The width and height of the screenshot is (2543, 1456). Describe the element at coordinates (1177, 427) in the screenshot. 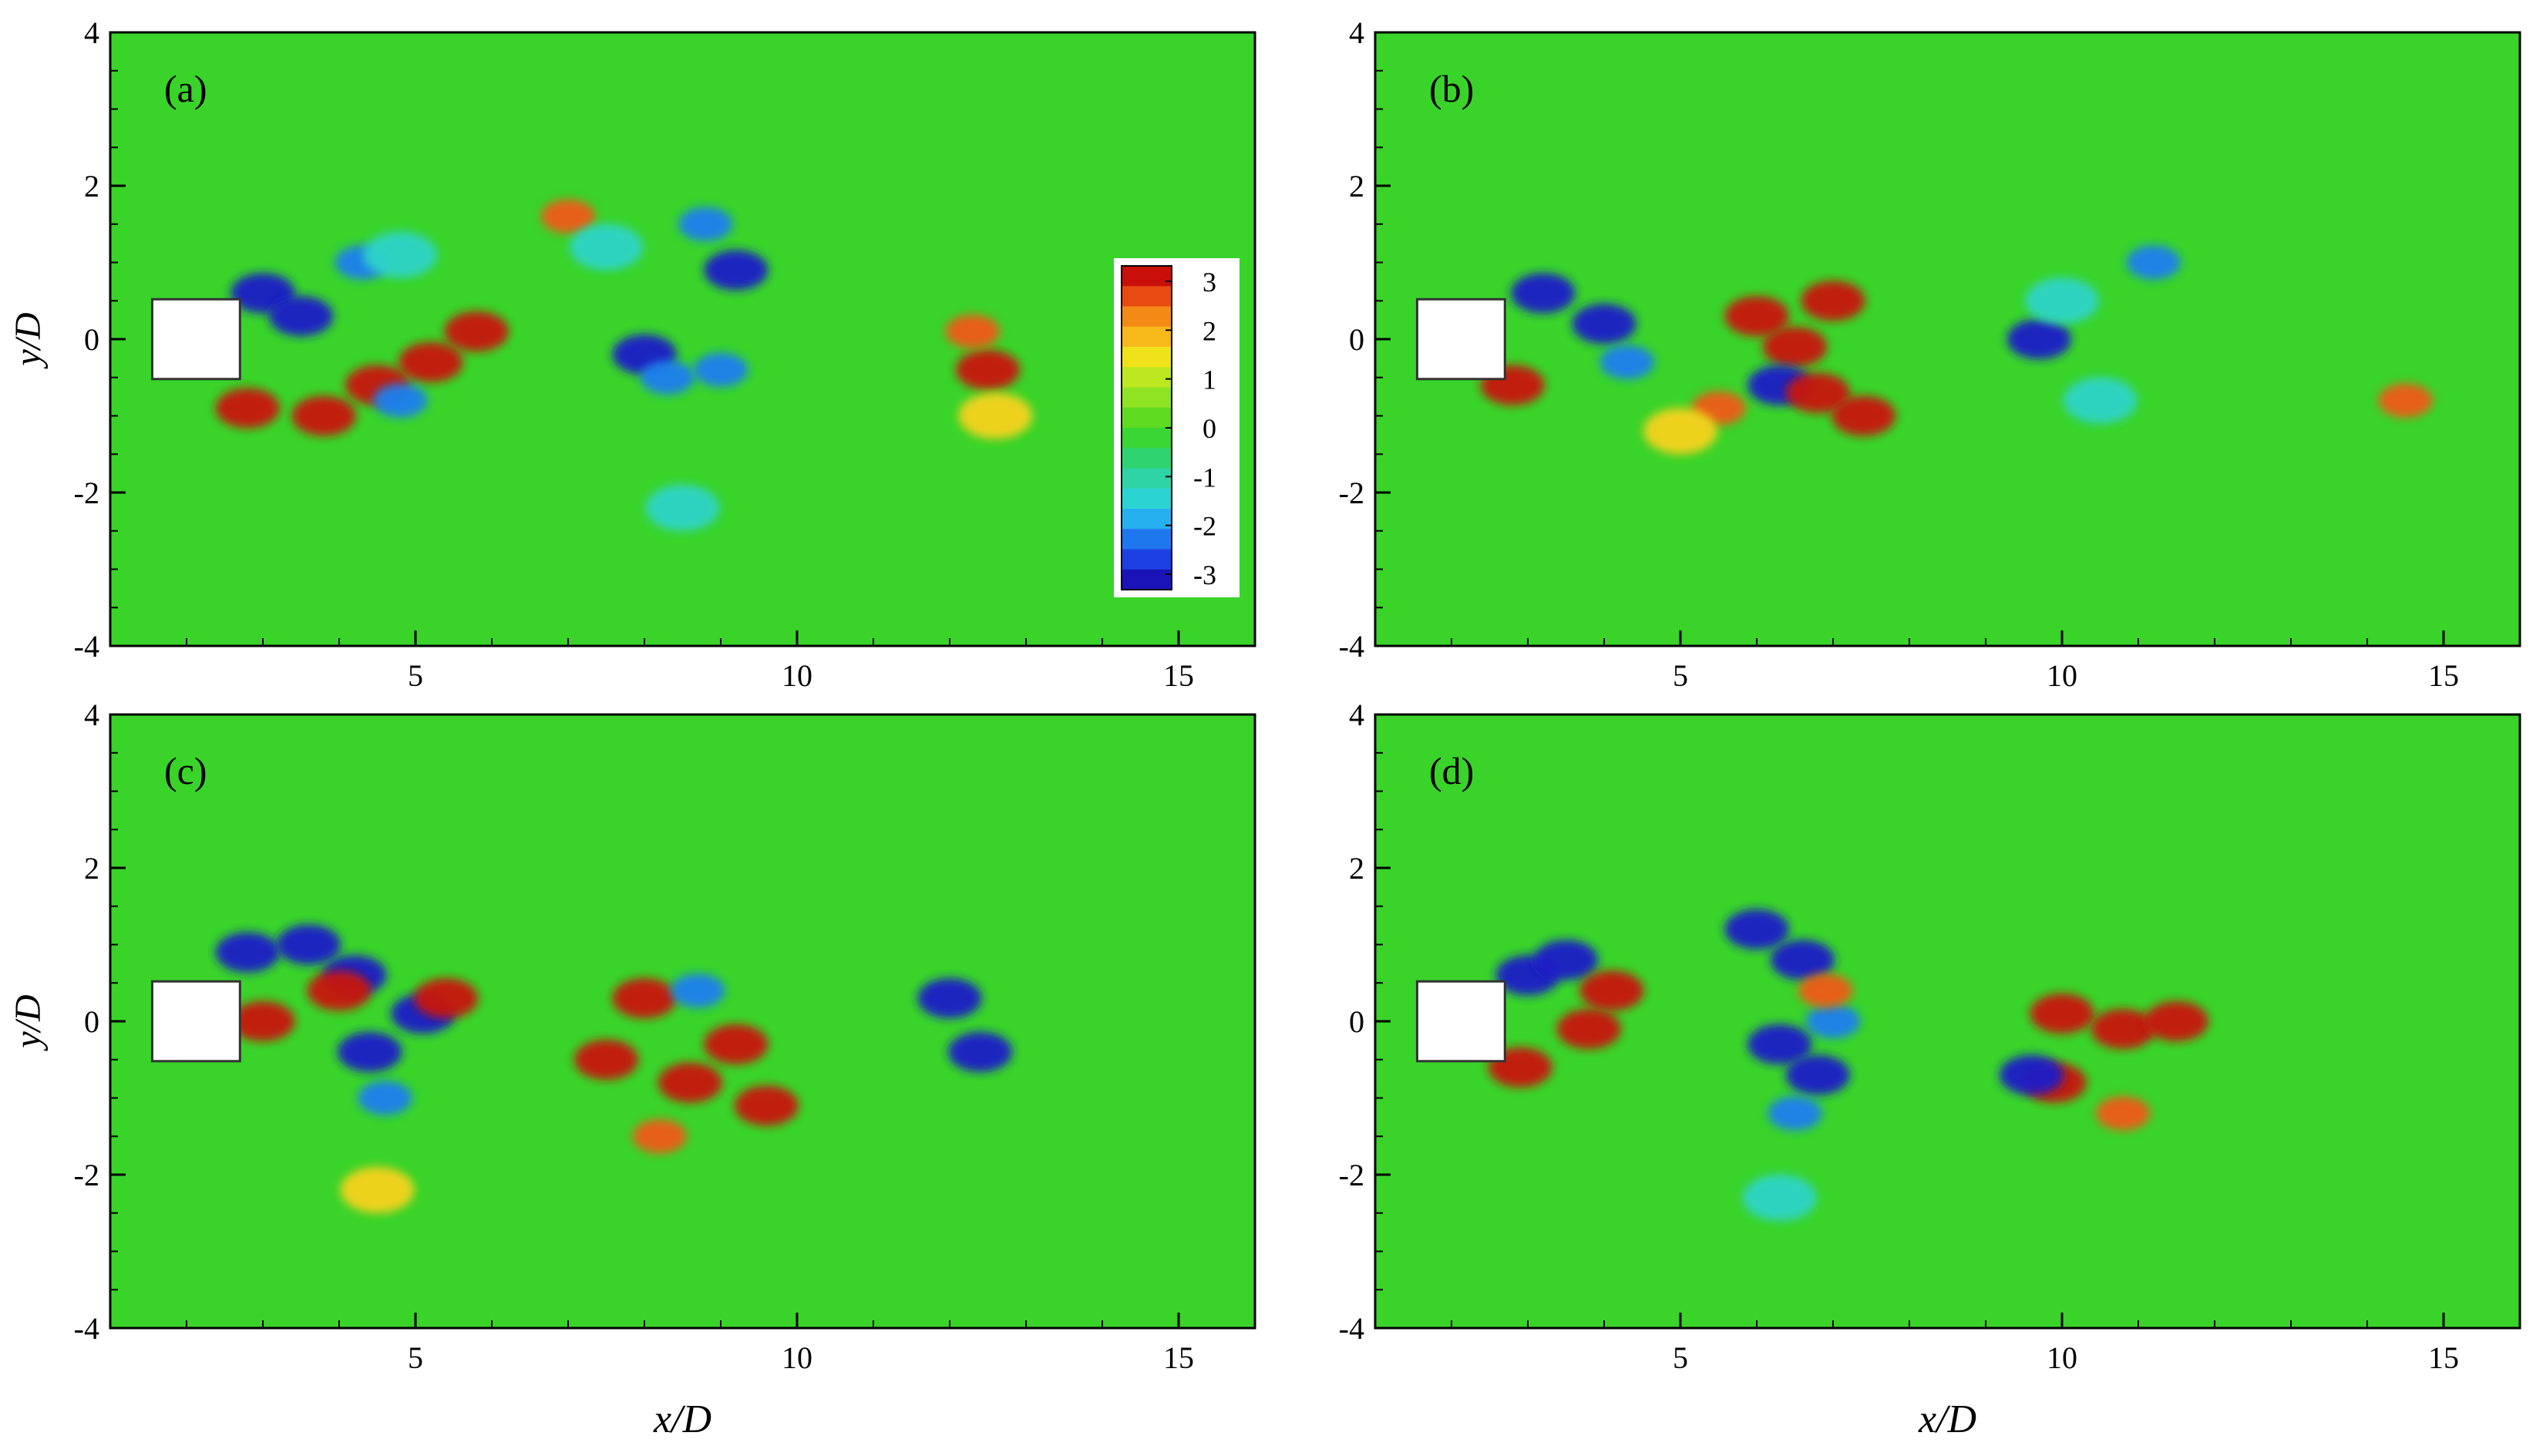

I see `colorbar: 3 2 1 0 -1 -2 -3` at that location.